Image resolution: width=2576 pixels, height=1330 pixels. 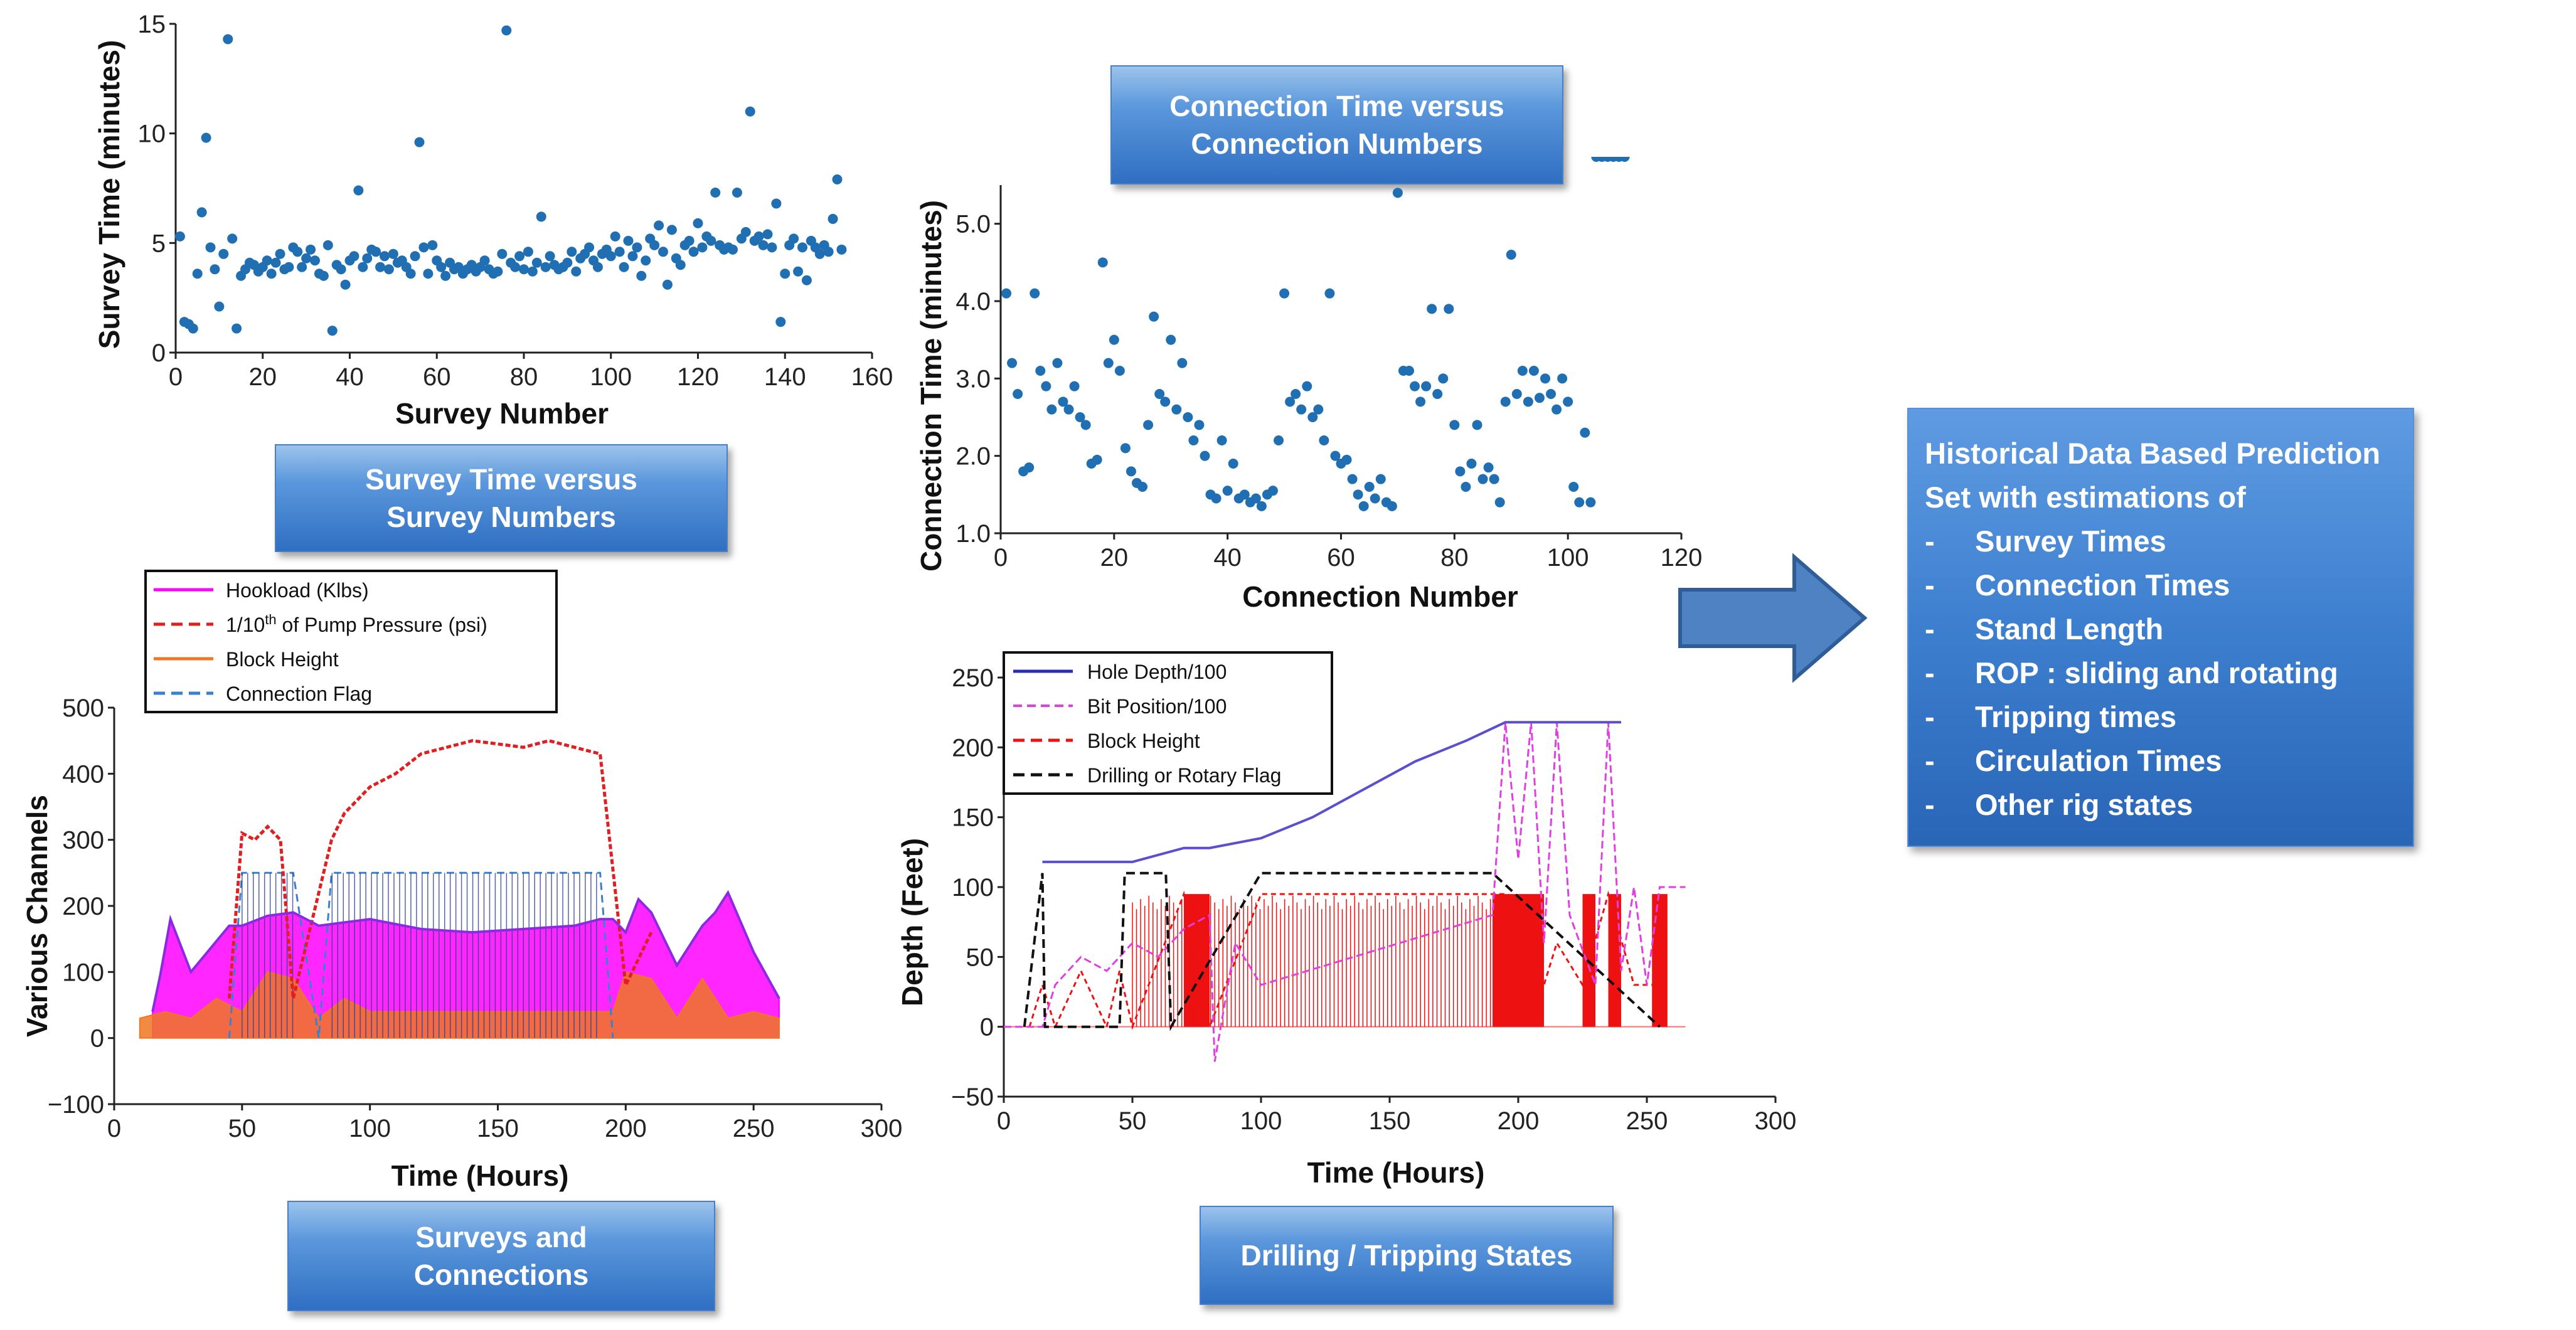 What do you see at coordinates (524, 377) in the screenshot?
I see `x-tick-label: 80` at bounding box center [524, 377].